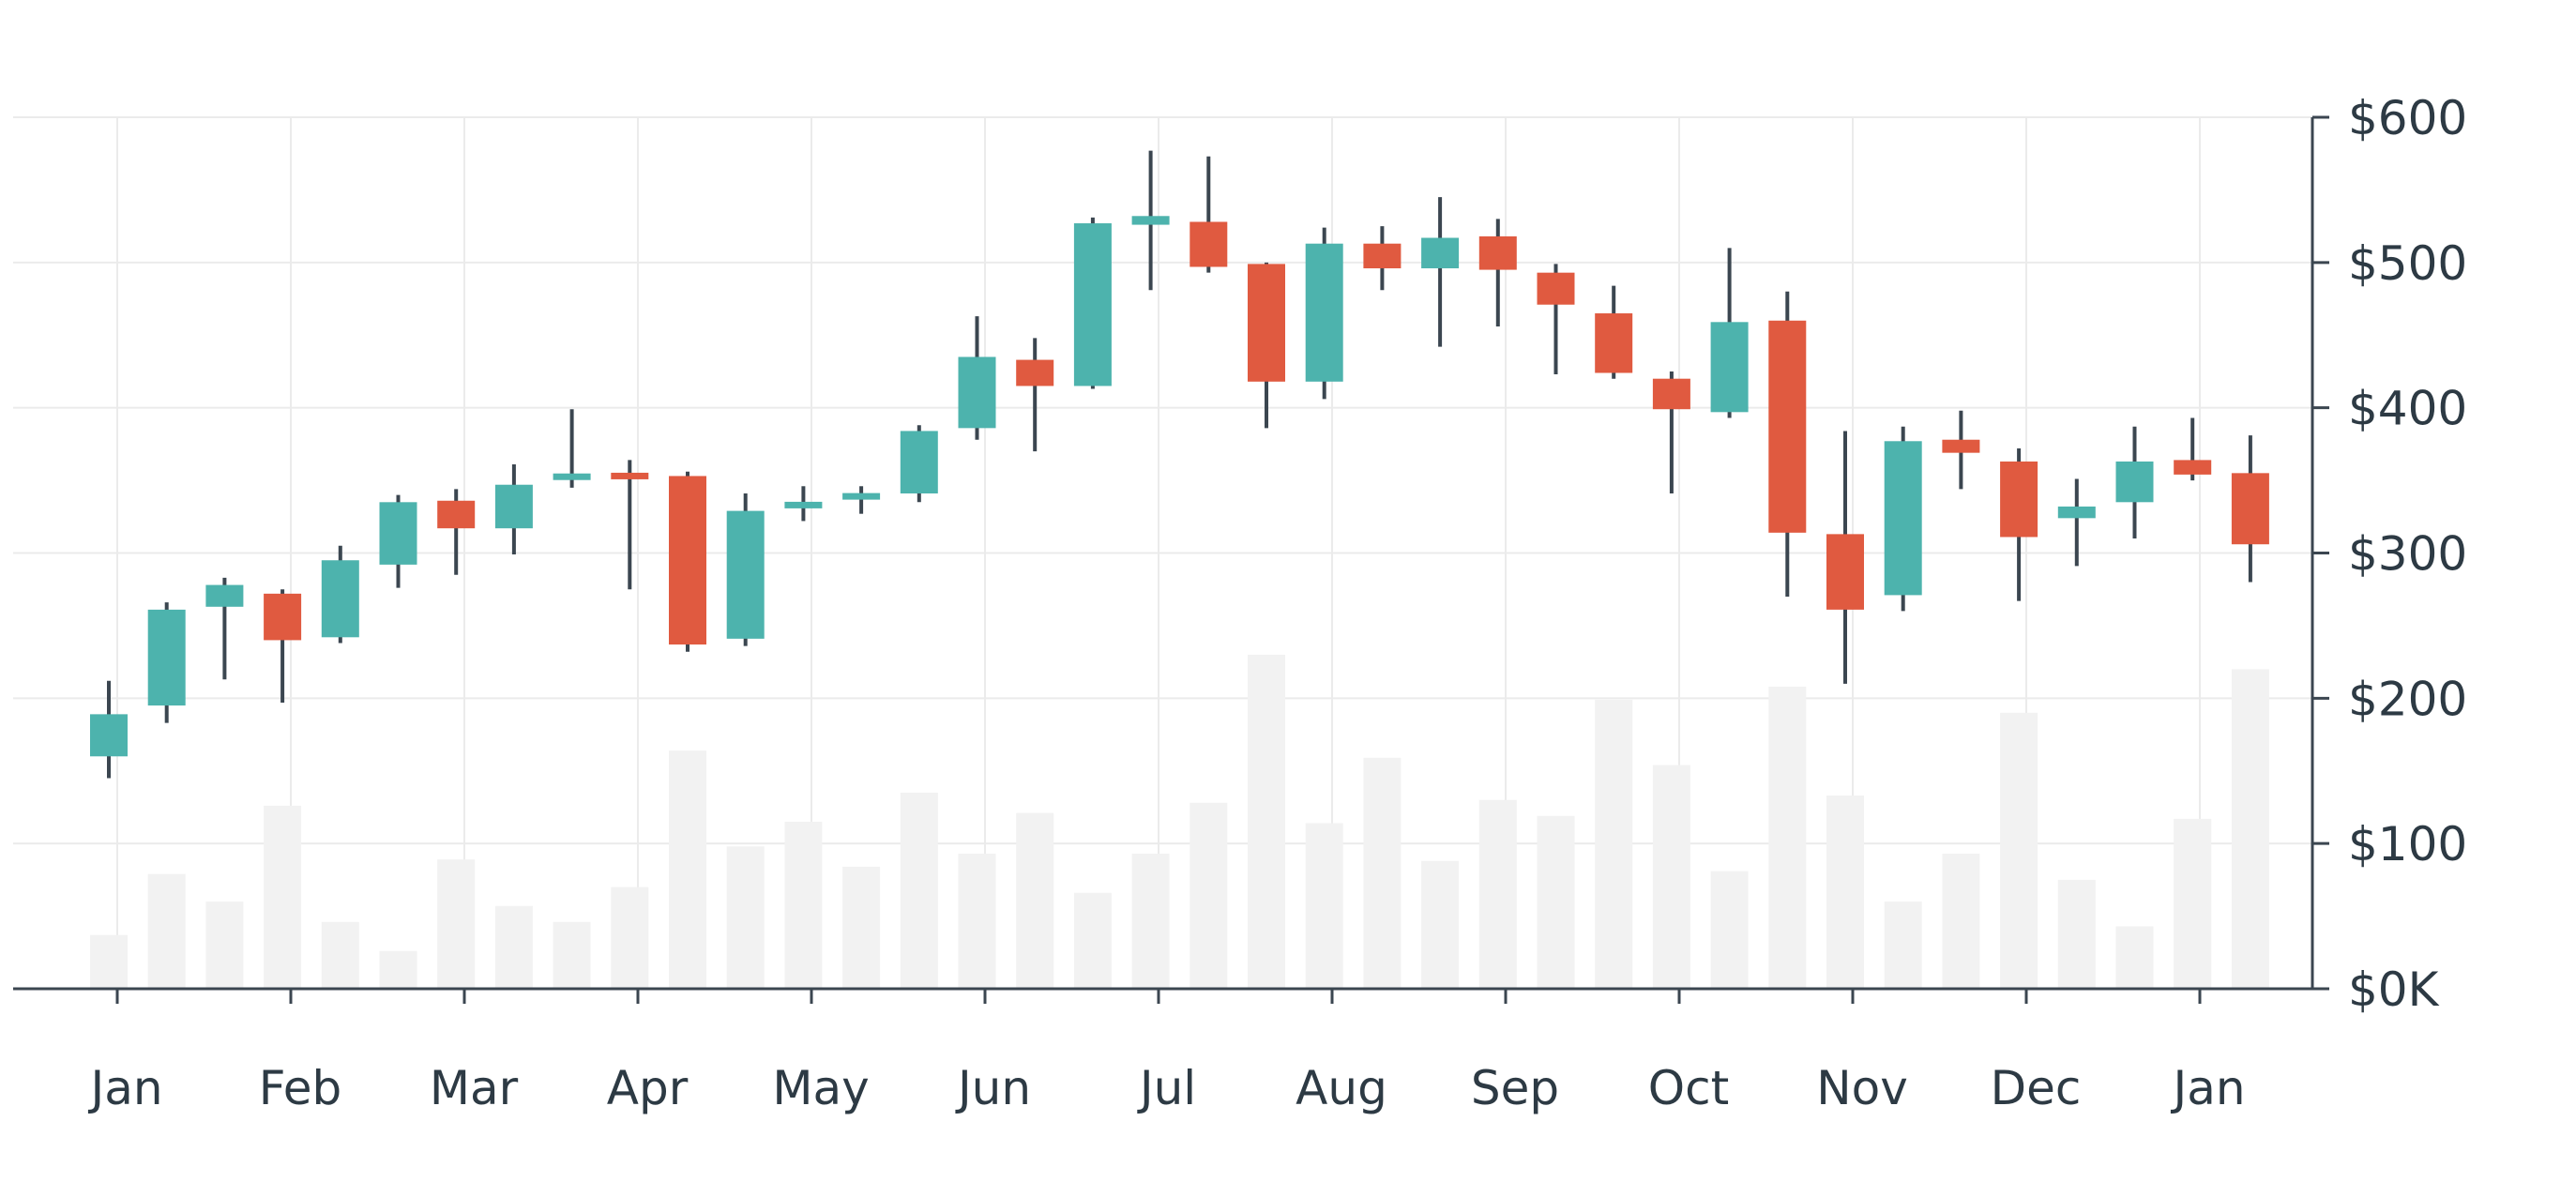 The image size is (2576, 1182). I want to click on x-tick-label: Jul, so click(1166, 1088).